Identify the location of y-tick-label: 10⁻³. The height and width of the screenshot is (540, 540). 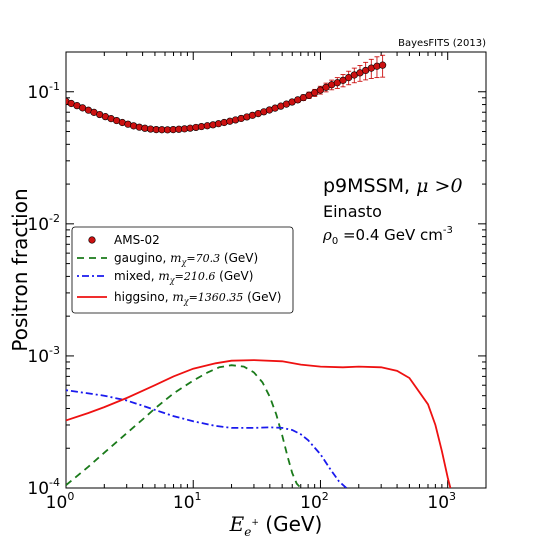
(43, 355).